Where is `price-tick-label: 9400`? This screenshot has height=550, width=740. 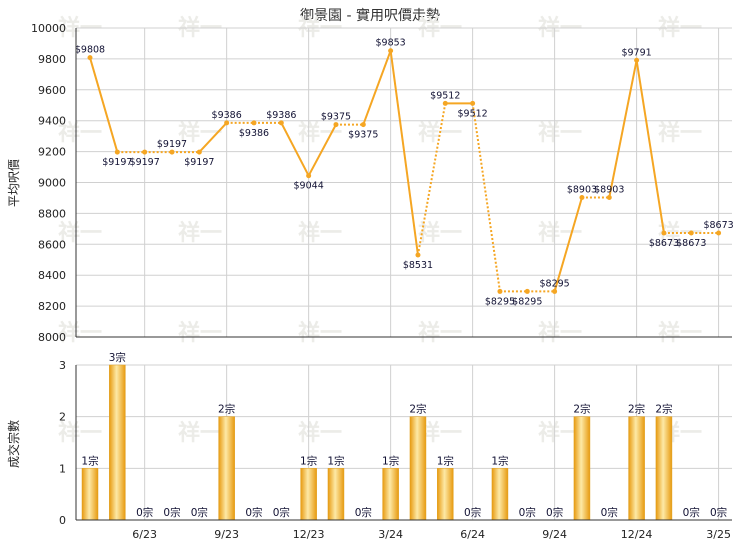 price-tick-label: 9400 is located at coordinates (52, 121).